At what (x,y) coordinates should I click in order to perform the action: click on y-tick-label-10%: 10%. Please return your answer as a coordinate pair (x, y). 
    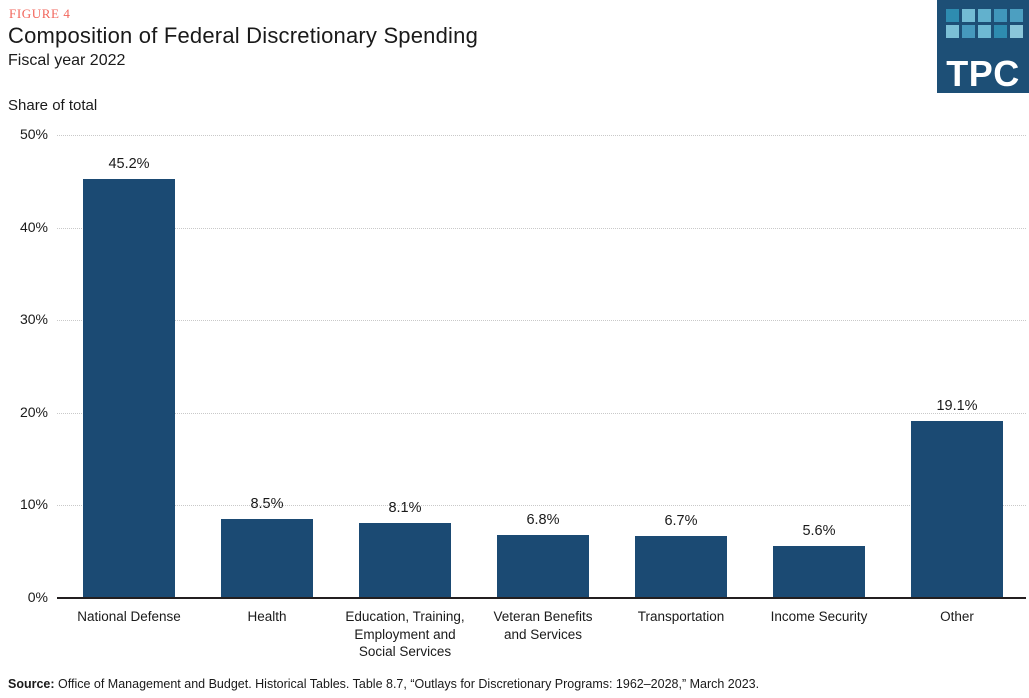
    Looking at the image, I should click on (33, 504).